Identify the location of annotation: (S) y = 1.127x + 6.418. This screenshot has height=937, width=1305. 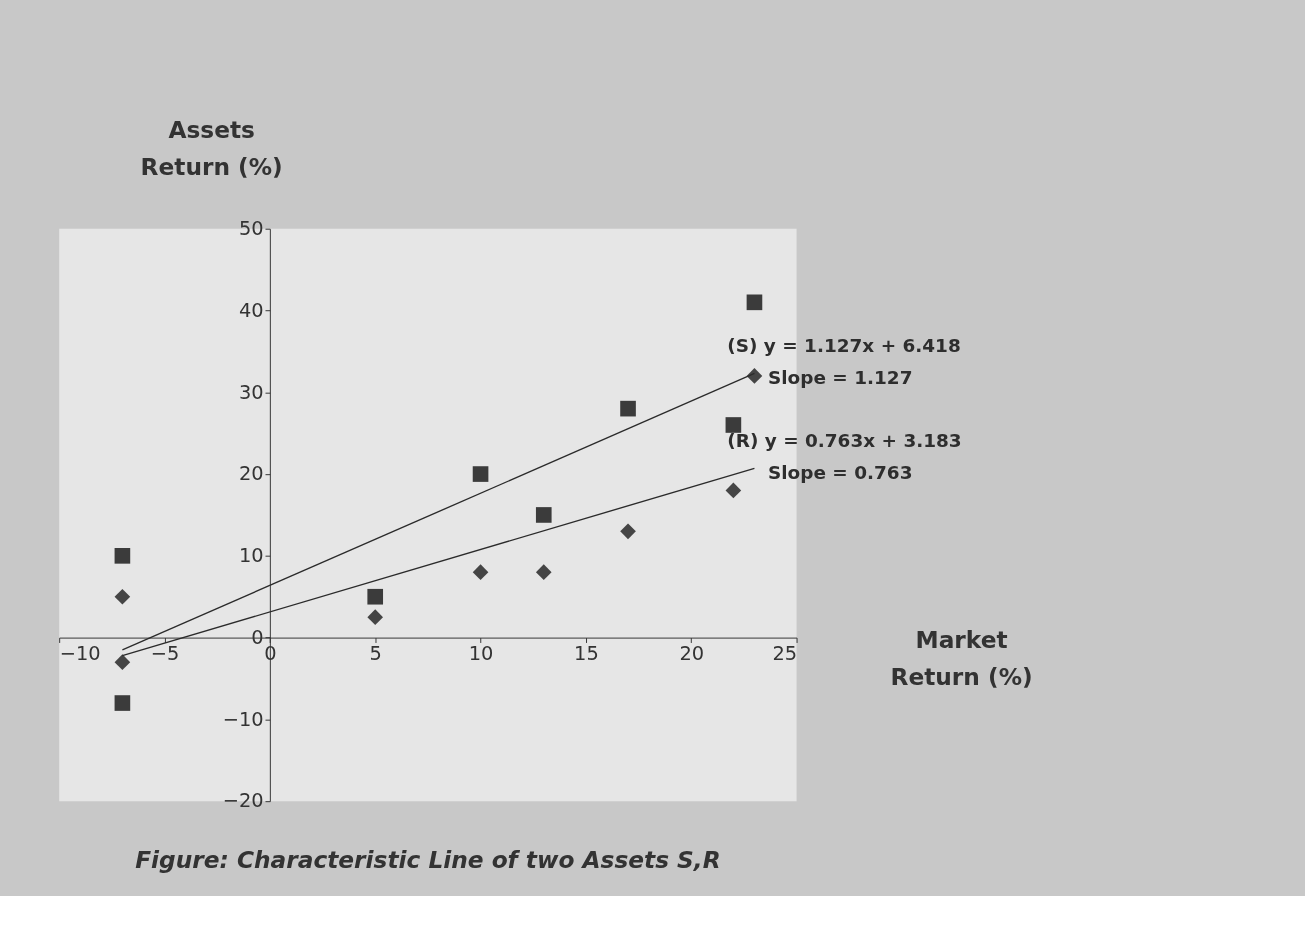
(844, 346).